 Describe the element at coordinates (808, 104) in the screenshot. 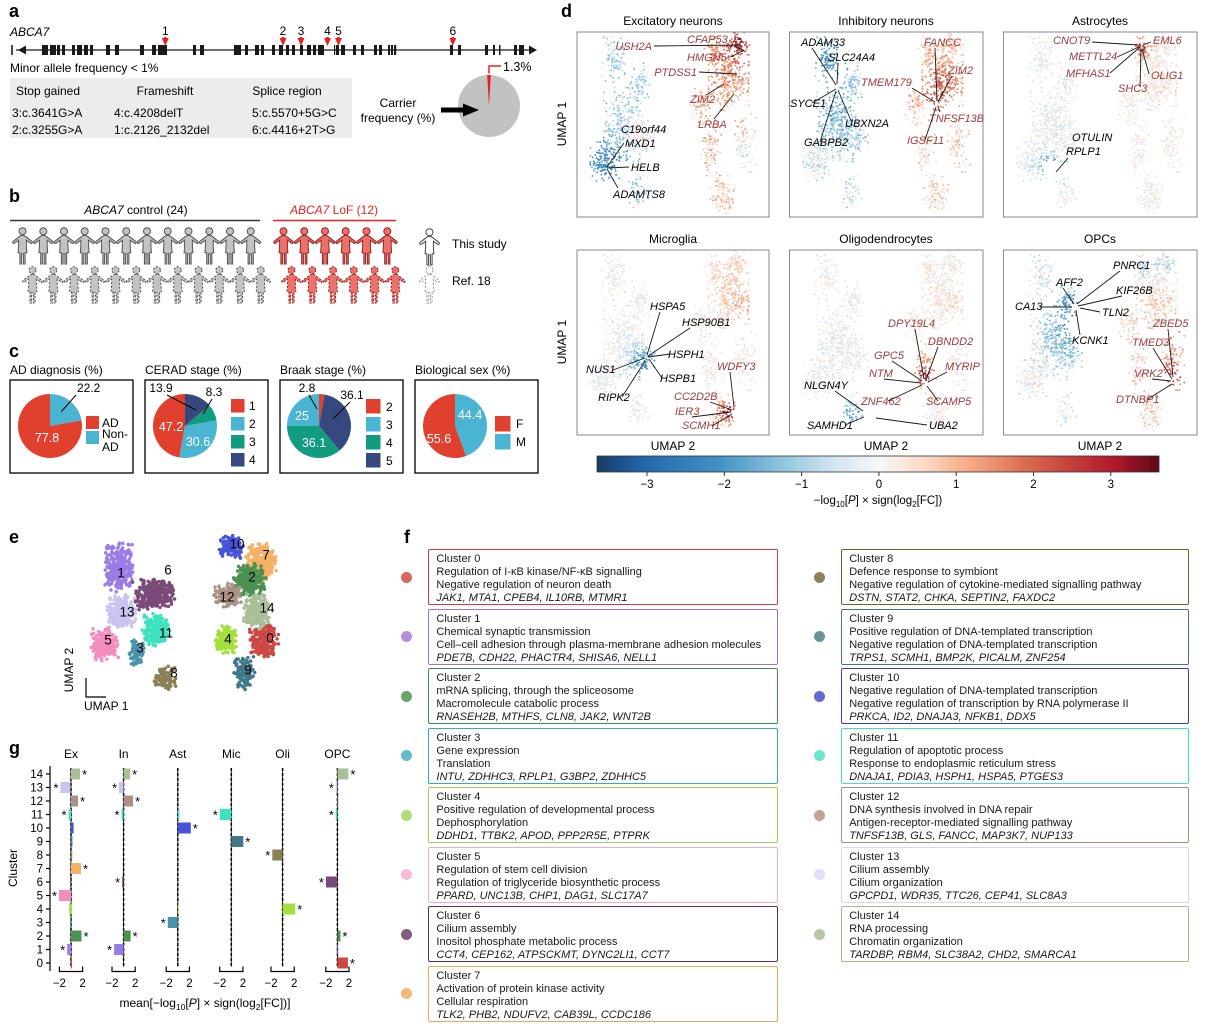

I see `svg-text: SYCE1` at that location.